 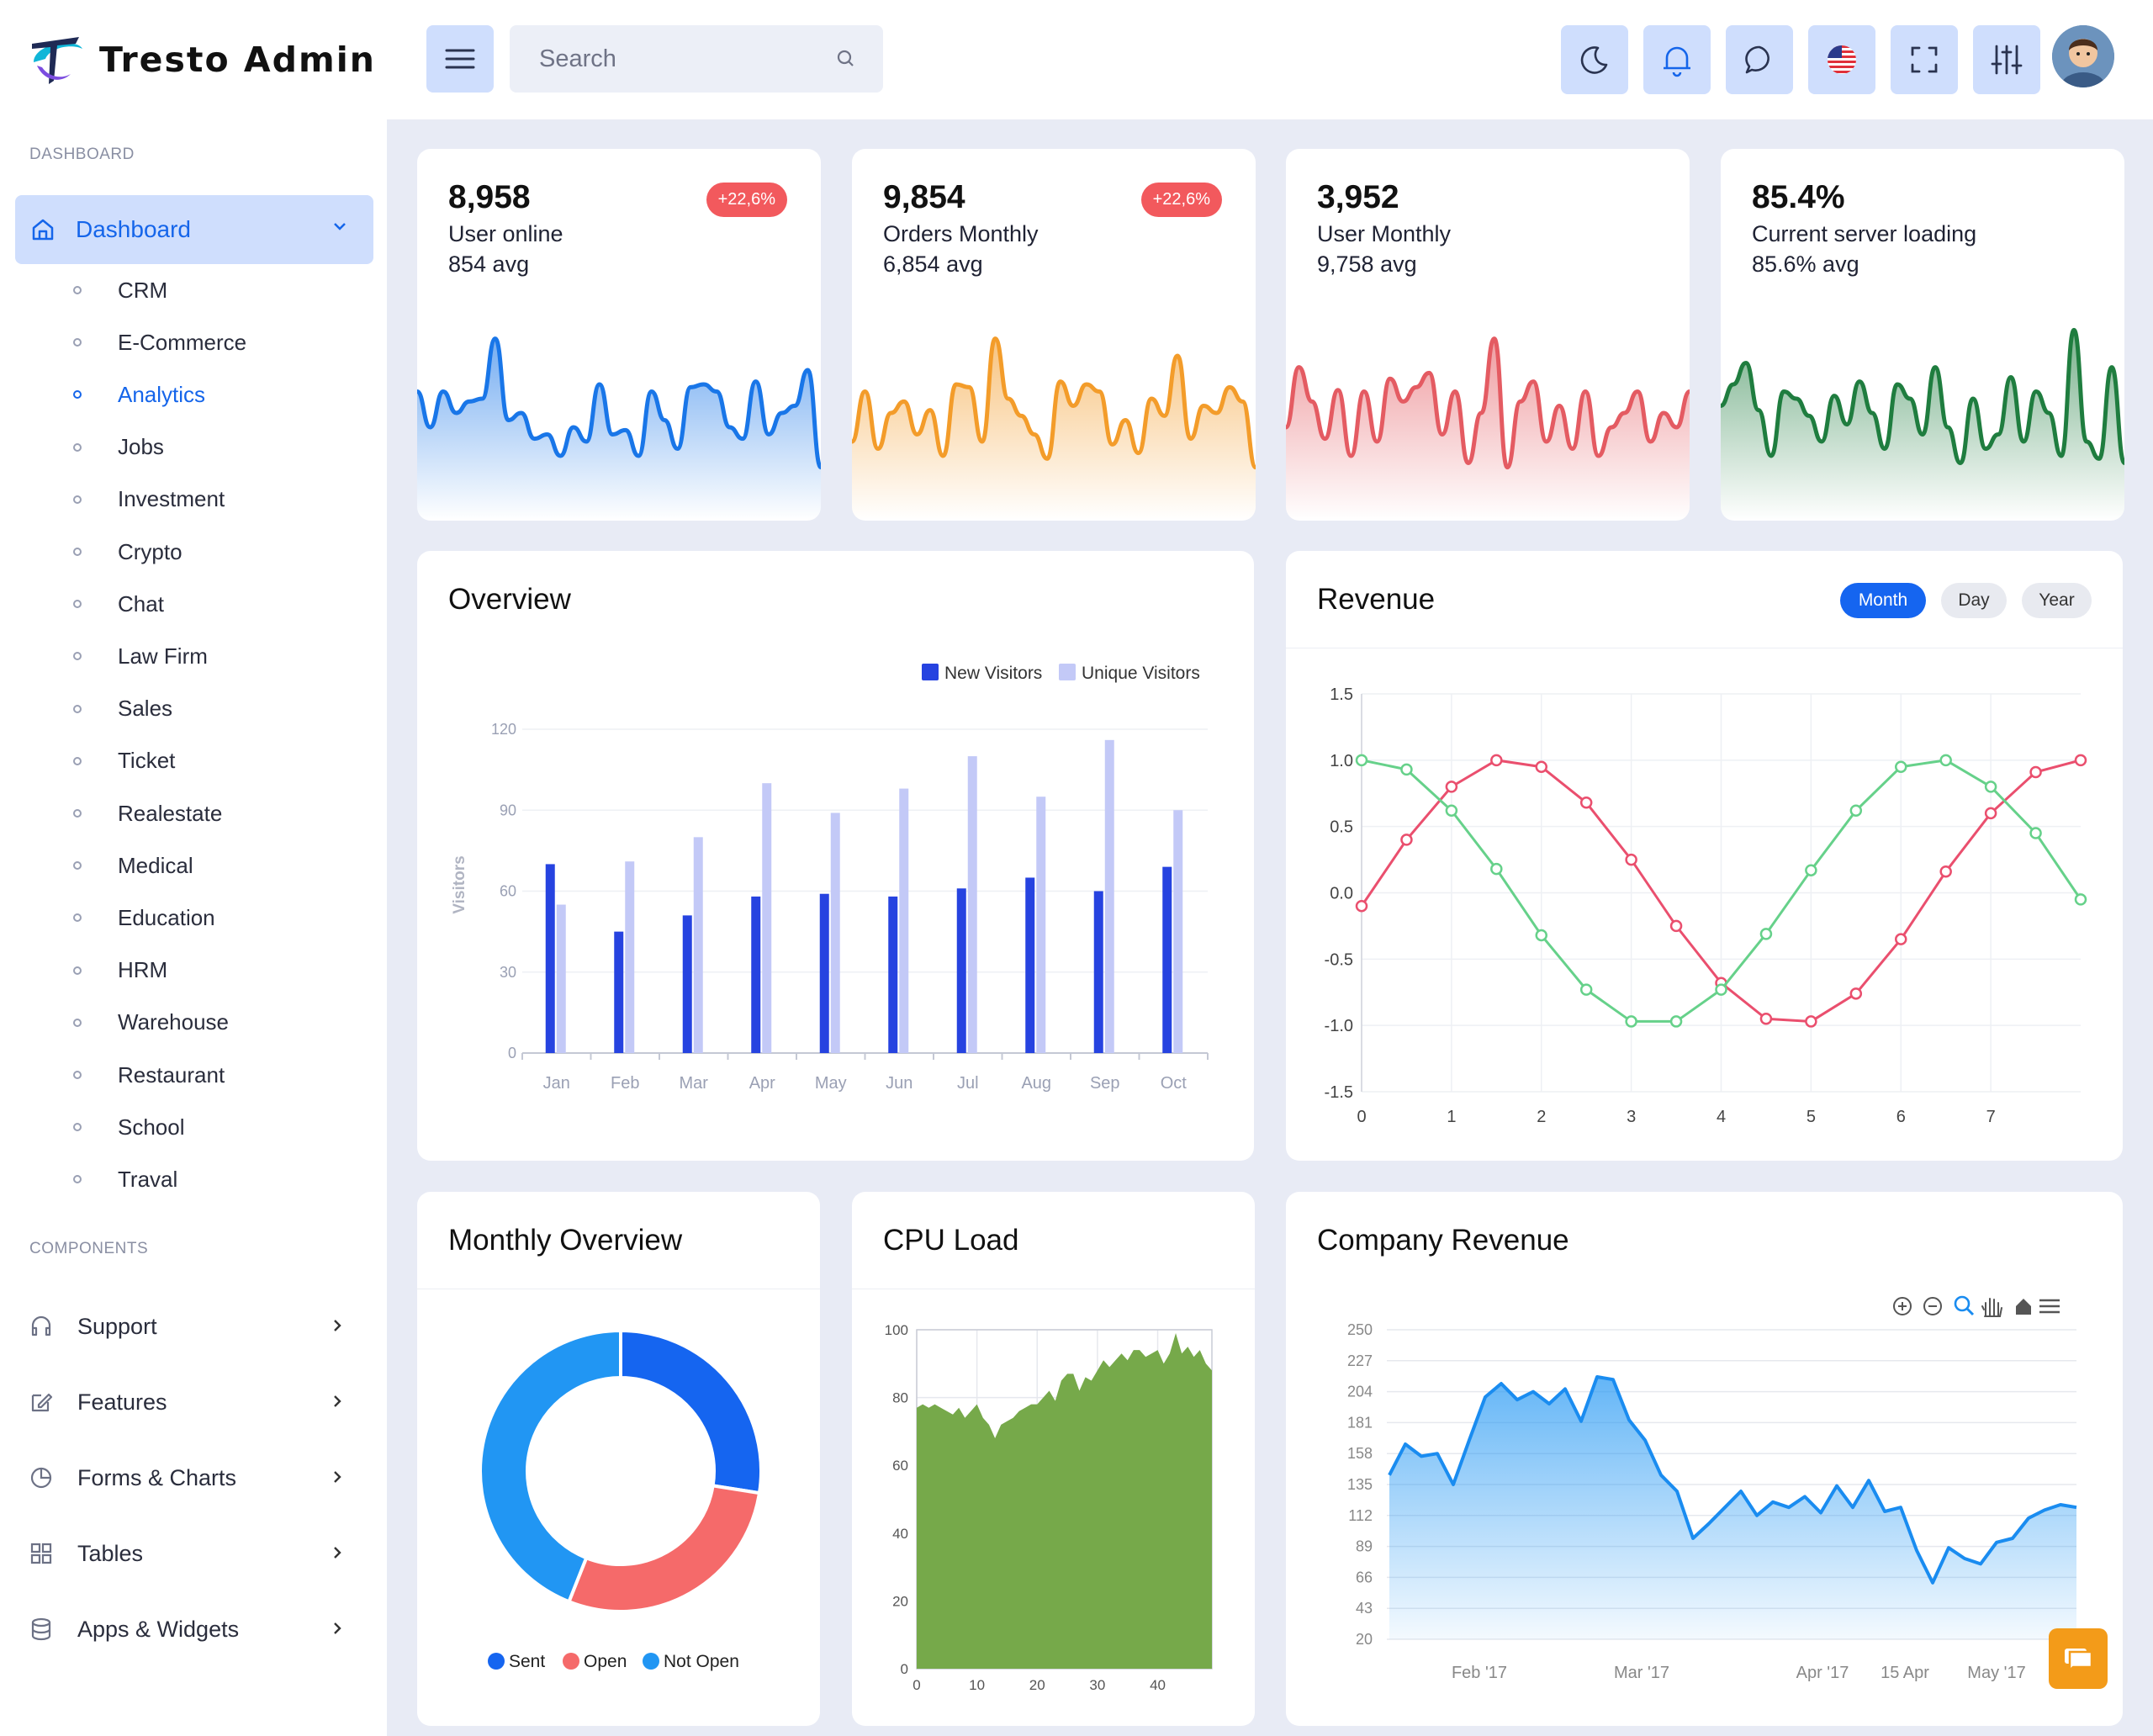 What do you see at coordinates (194, 1630) in the screenshot?
I see `sidebar-item-apps-widgets: Apps & Widgets` at bounding box center [194, 1630].